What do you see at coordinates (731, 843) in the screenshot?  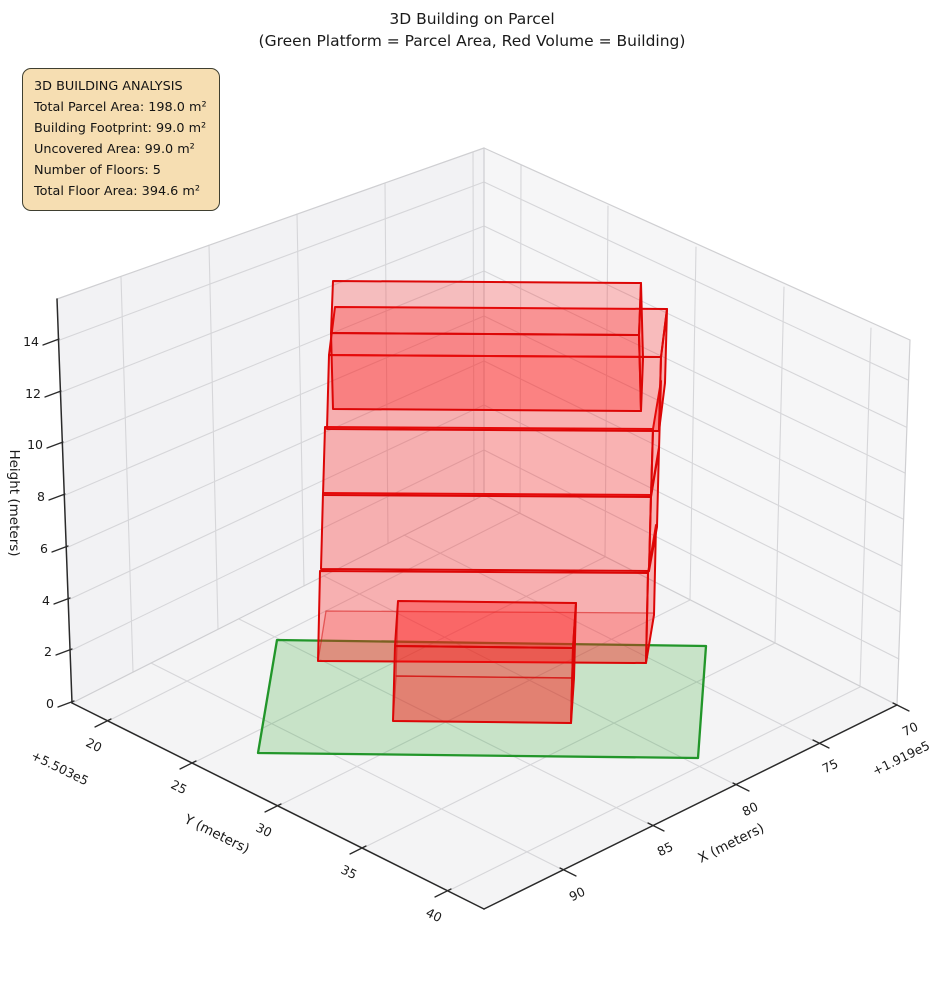 I see `x-axis-label: X (meters)` at bounding box center [731, 843].